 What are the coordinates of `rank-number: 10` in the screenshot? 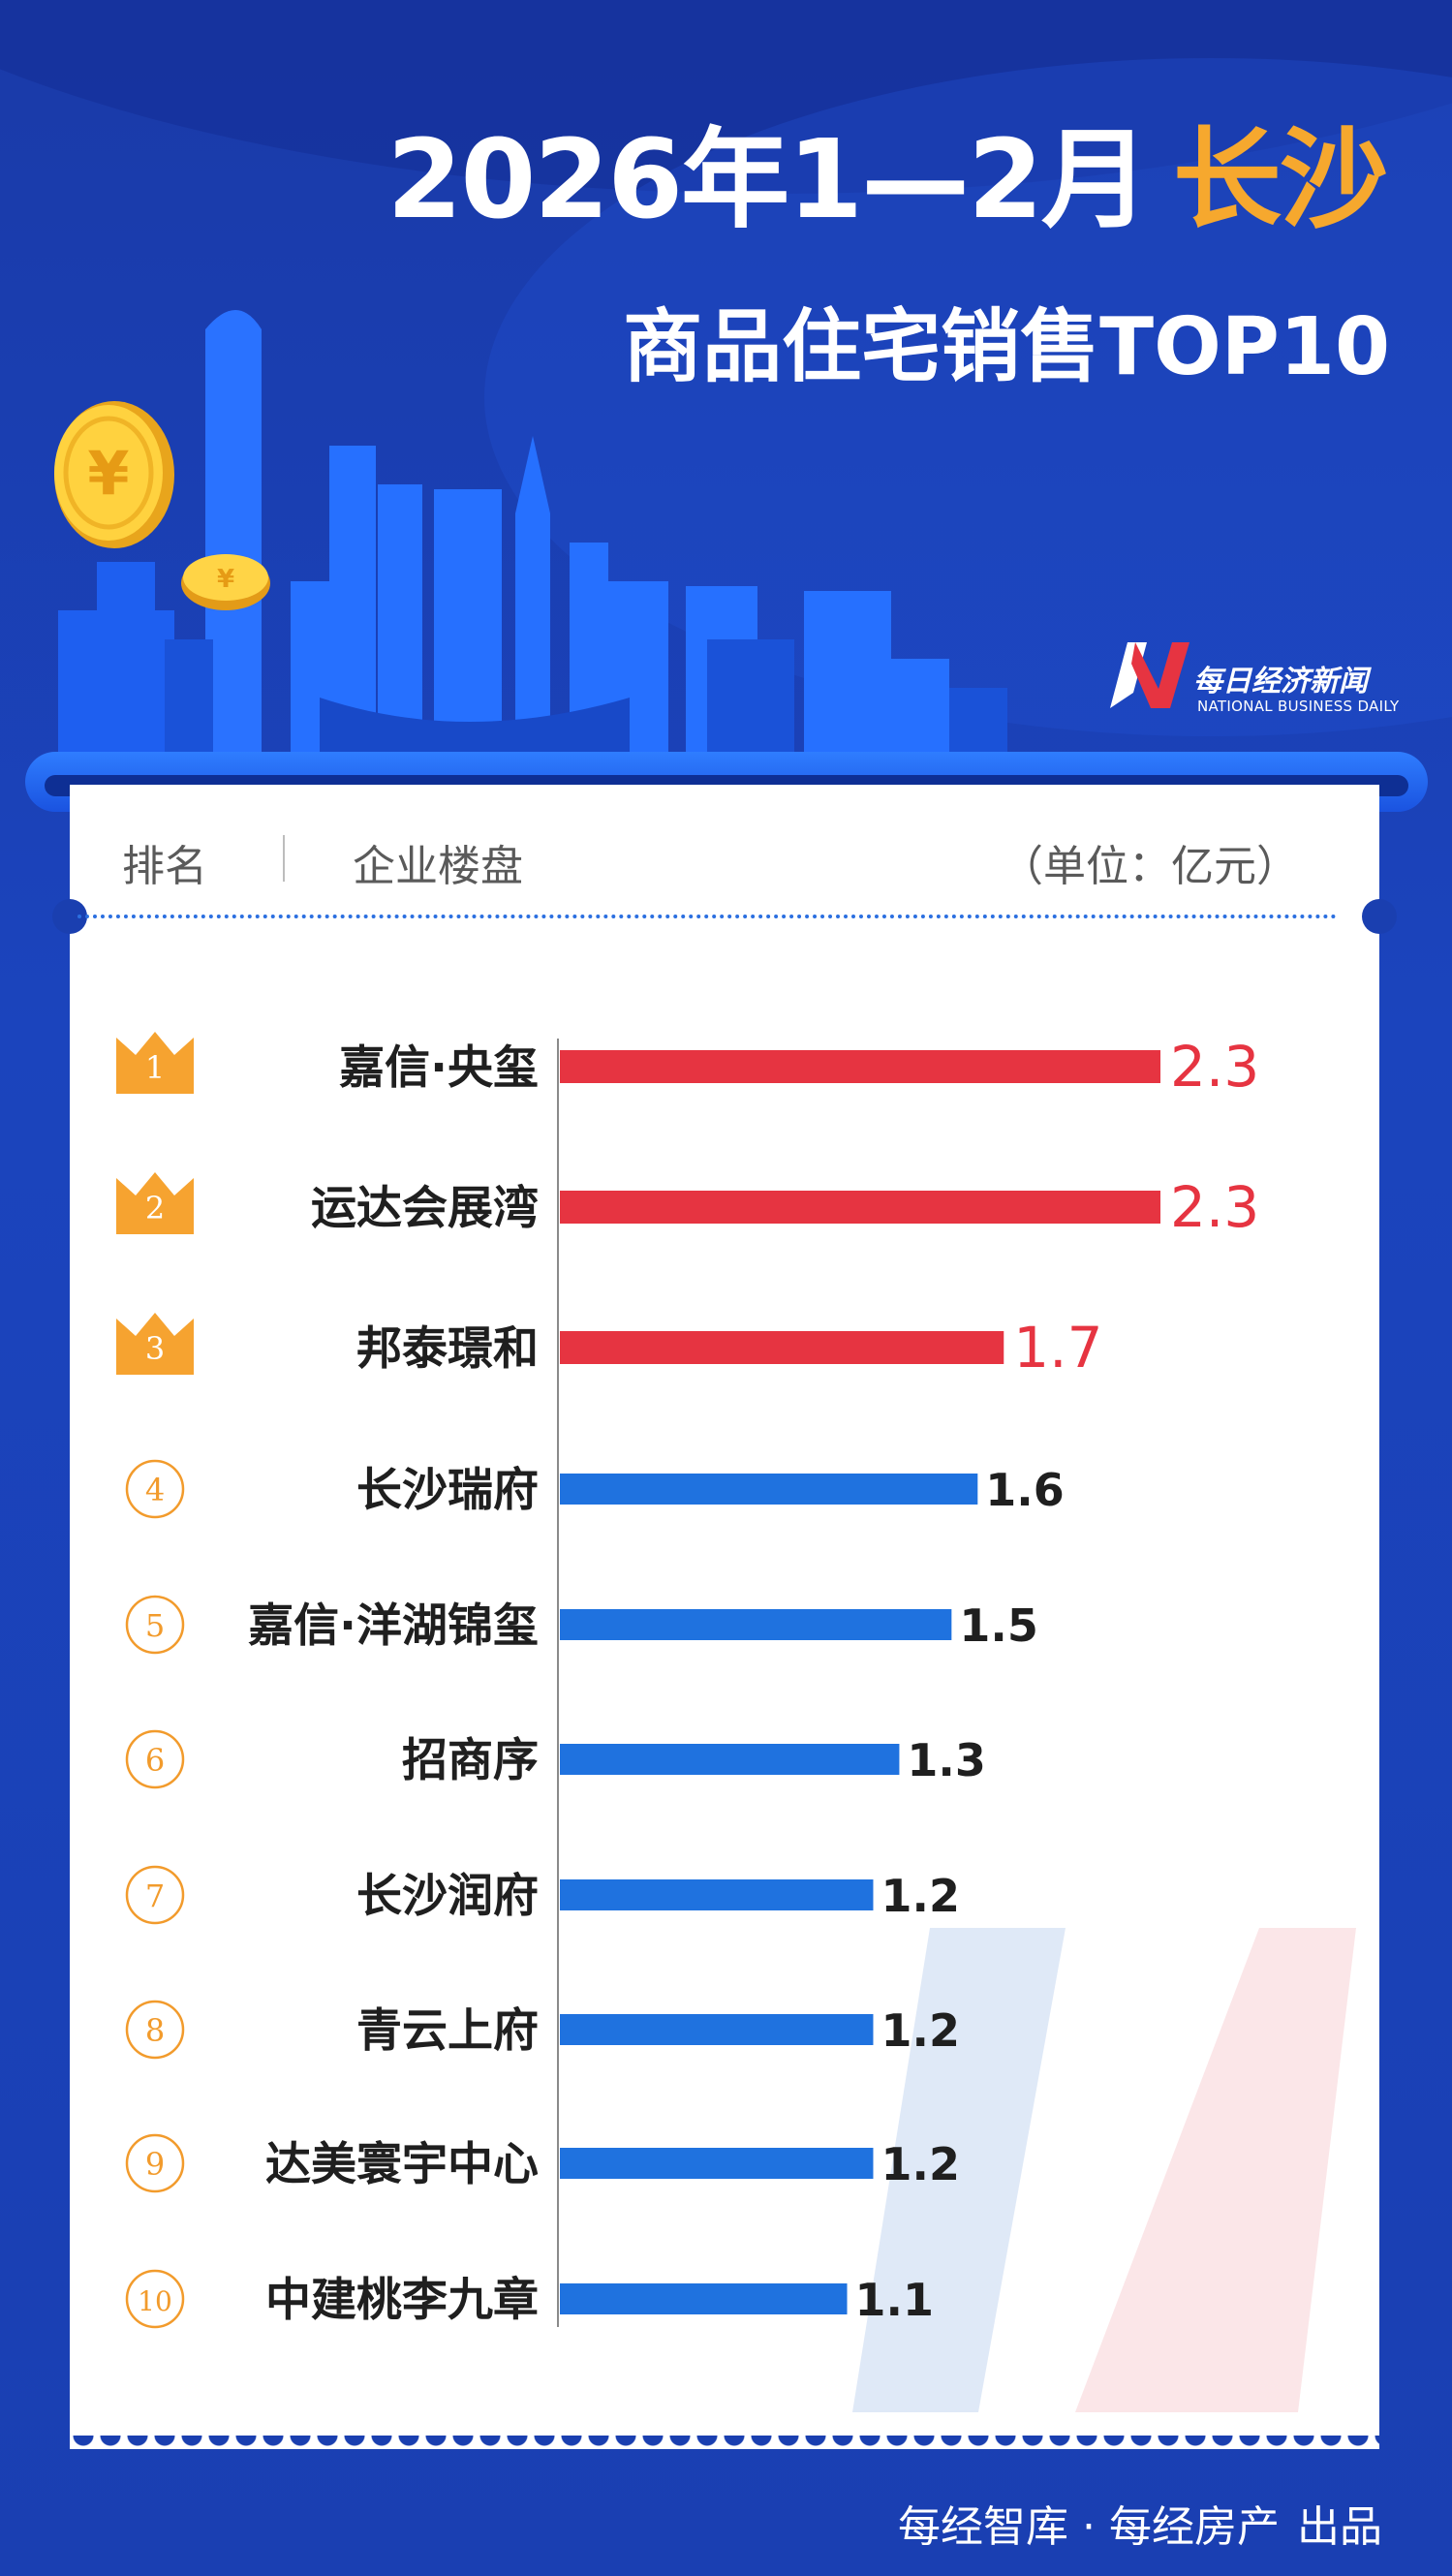 It's located at (155, 2301).